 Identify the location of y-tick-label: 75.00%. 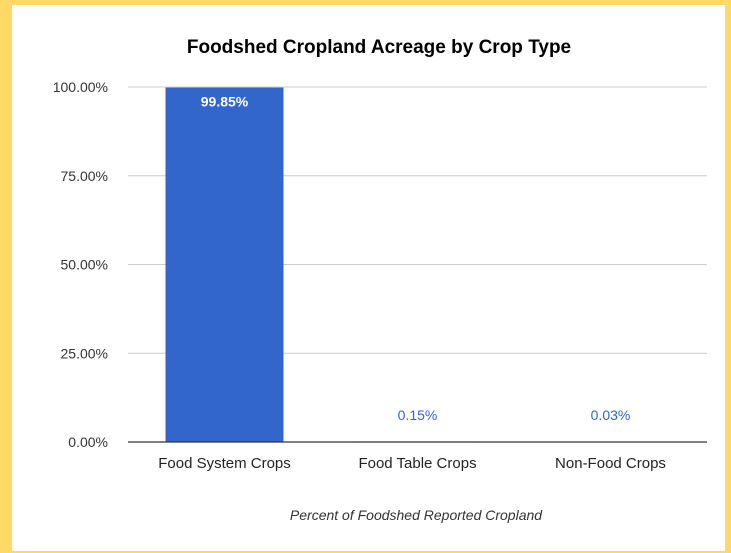
(84, 176).